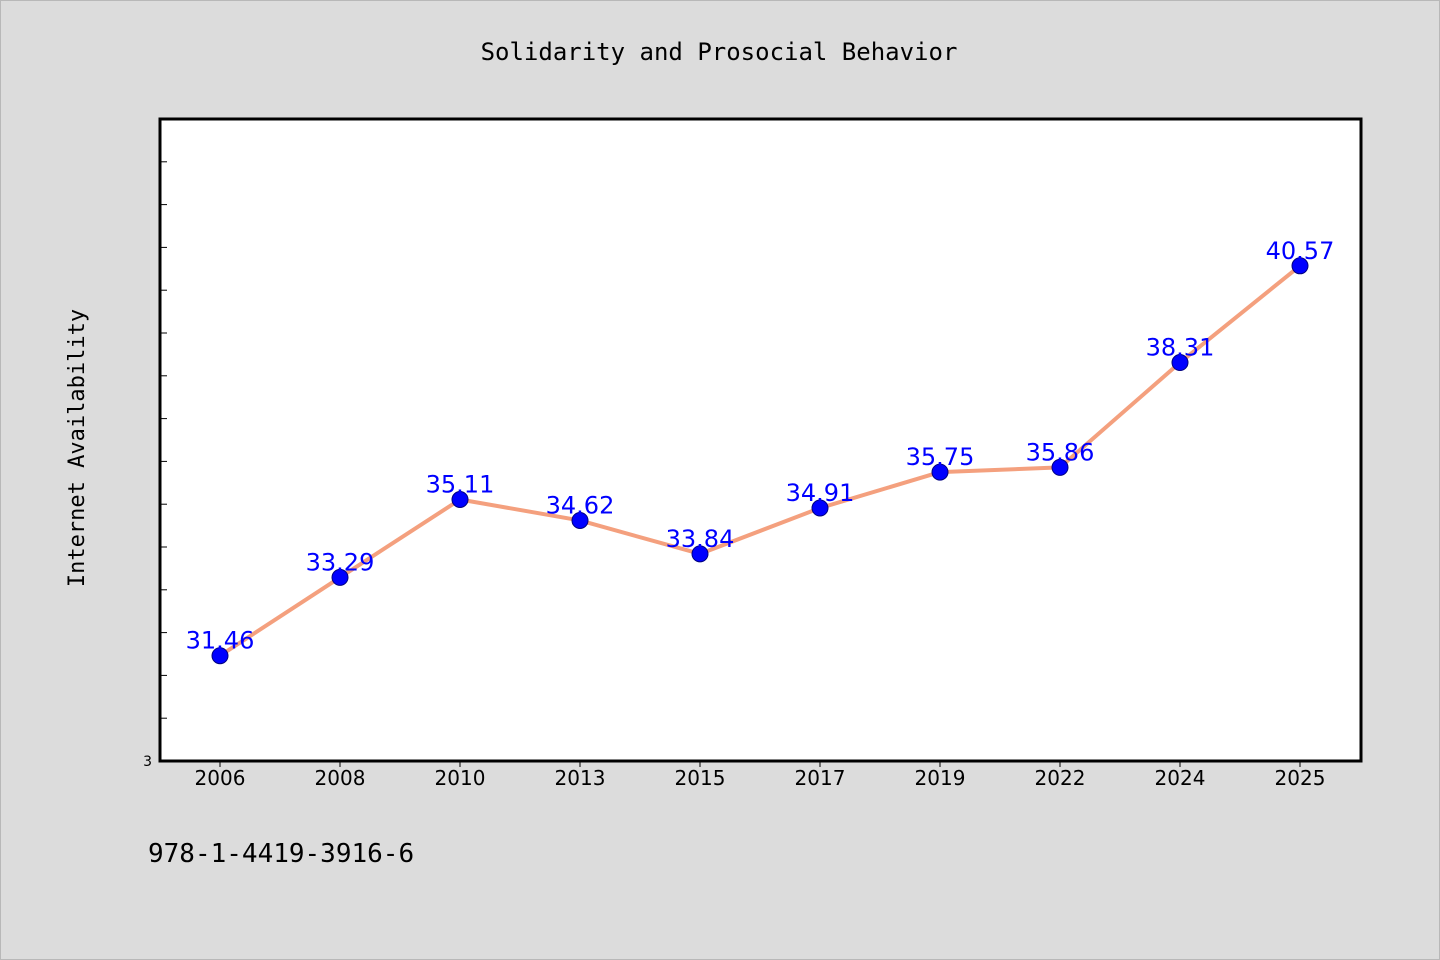  What do you see at coordinates (460, 484) in the screenshot?
I see `data-label: 35.11` at bounding box center [460, 484].